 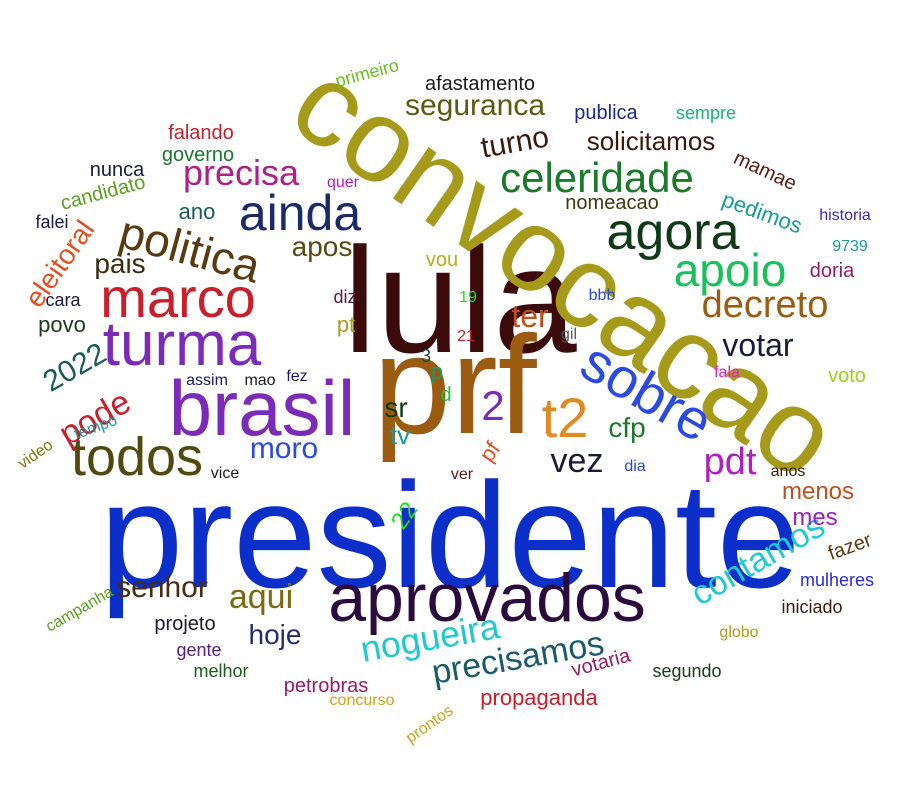 What do you see at coordinates (326, 686) in the screenshot?
I see `word-petrobras: petrobras` at bounding box center [326, 686].